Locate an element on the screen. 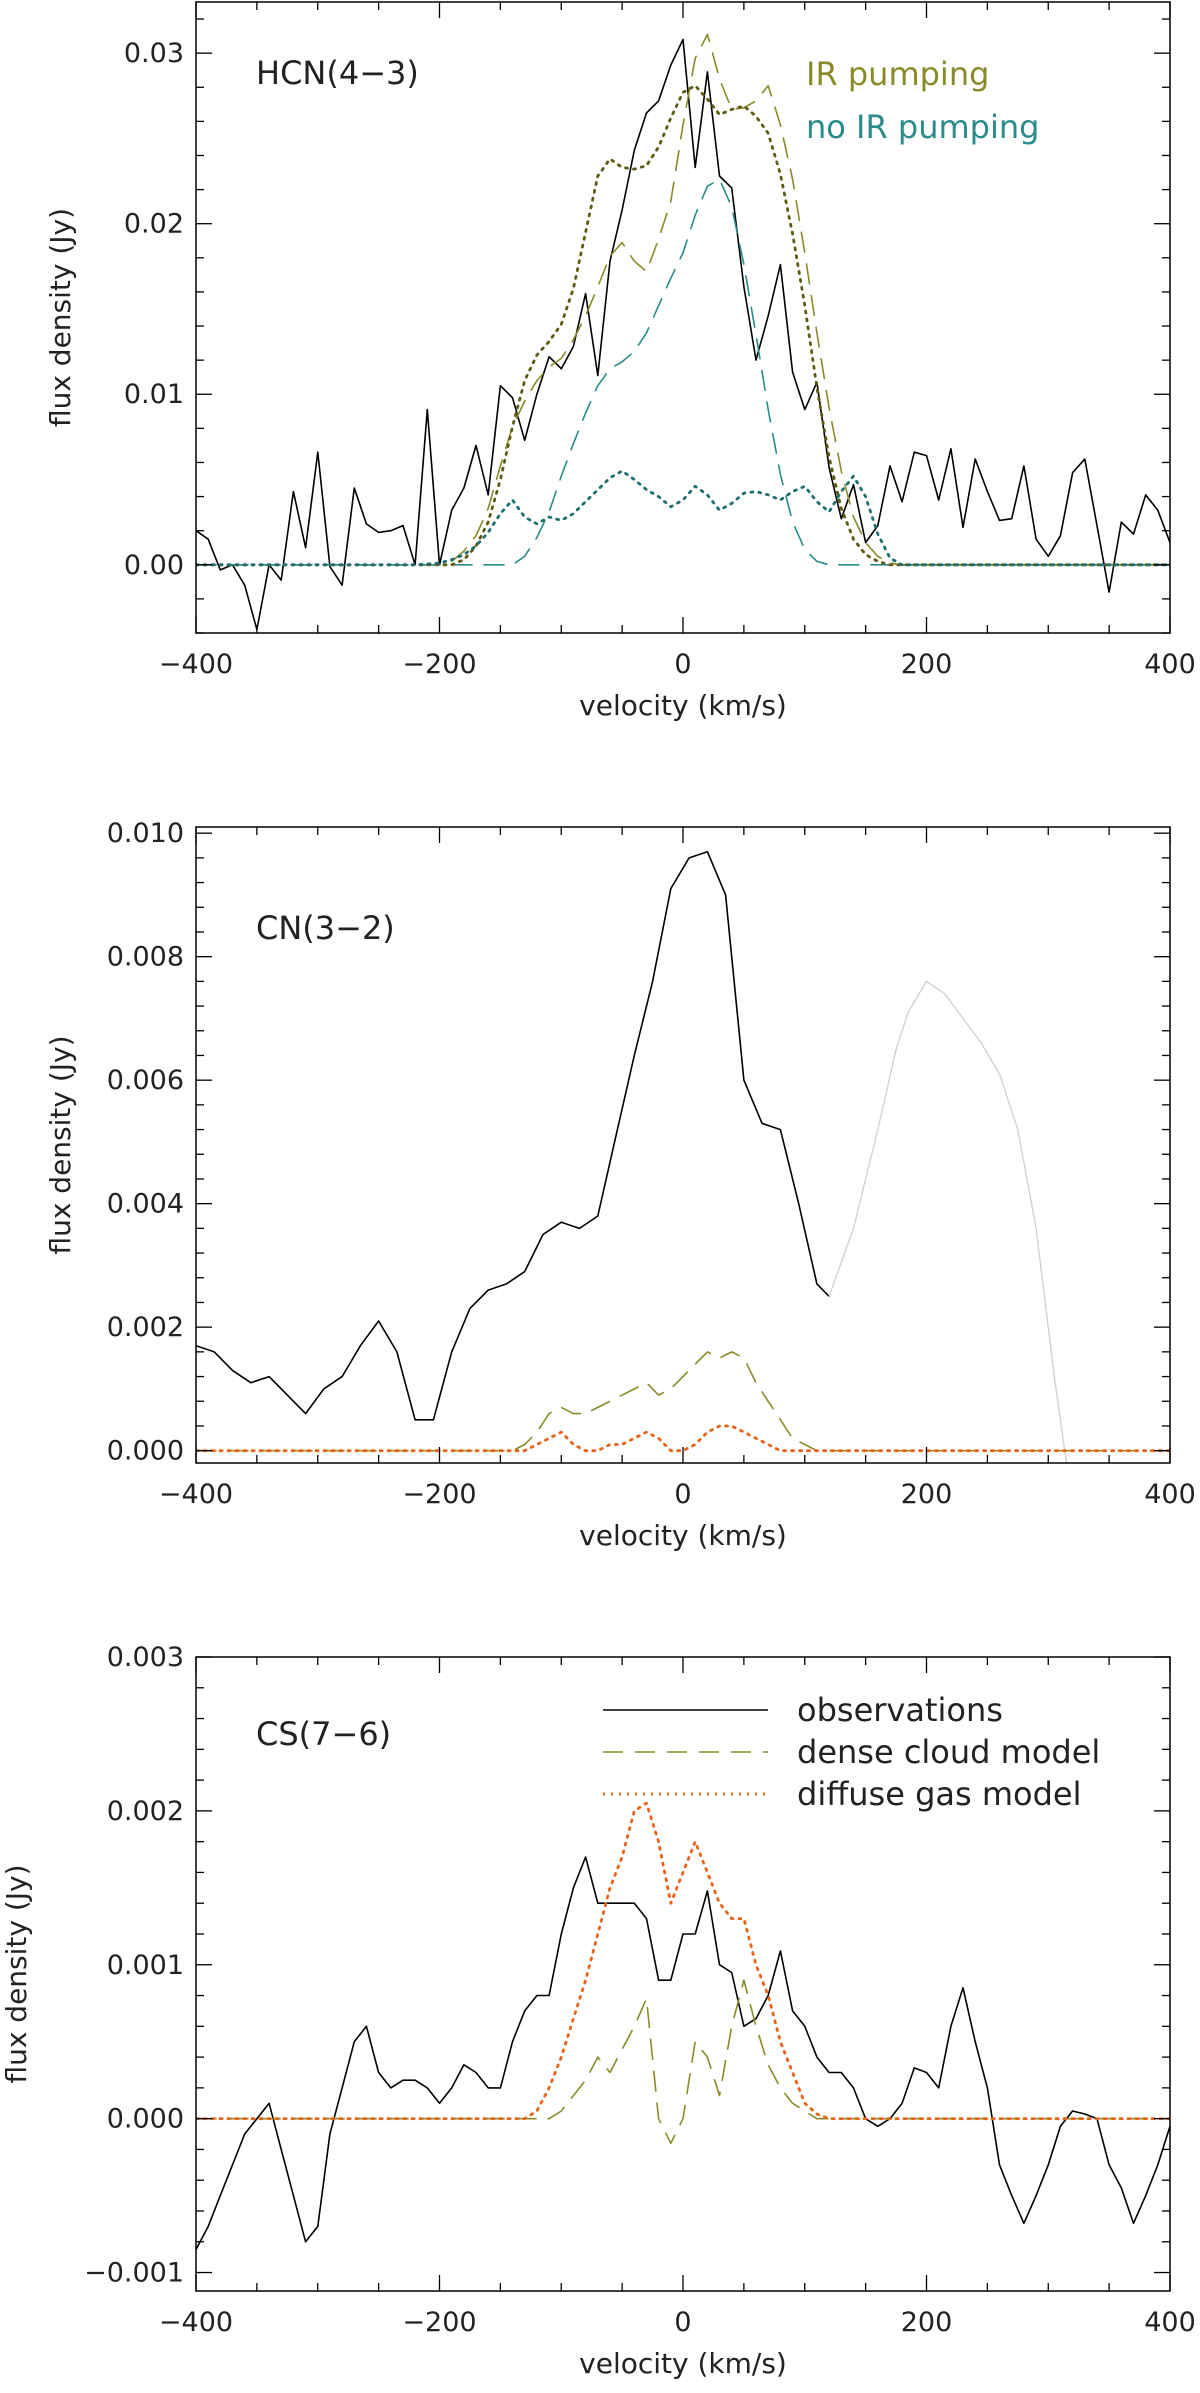 This screenshot has height=2393, width=1200. y-tick-label: 0.01 is located at coordinates (154, 394).